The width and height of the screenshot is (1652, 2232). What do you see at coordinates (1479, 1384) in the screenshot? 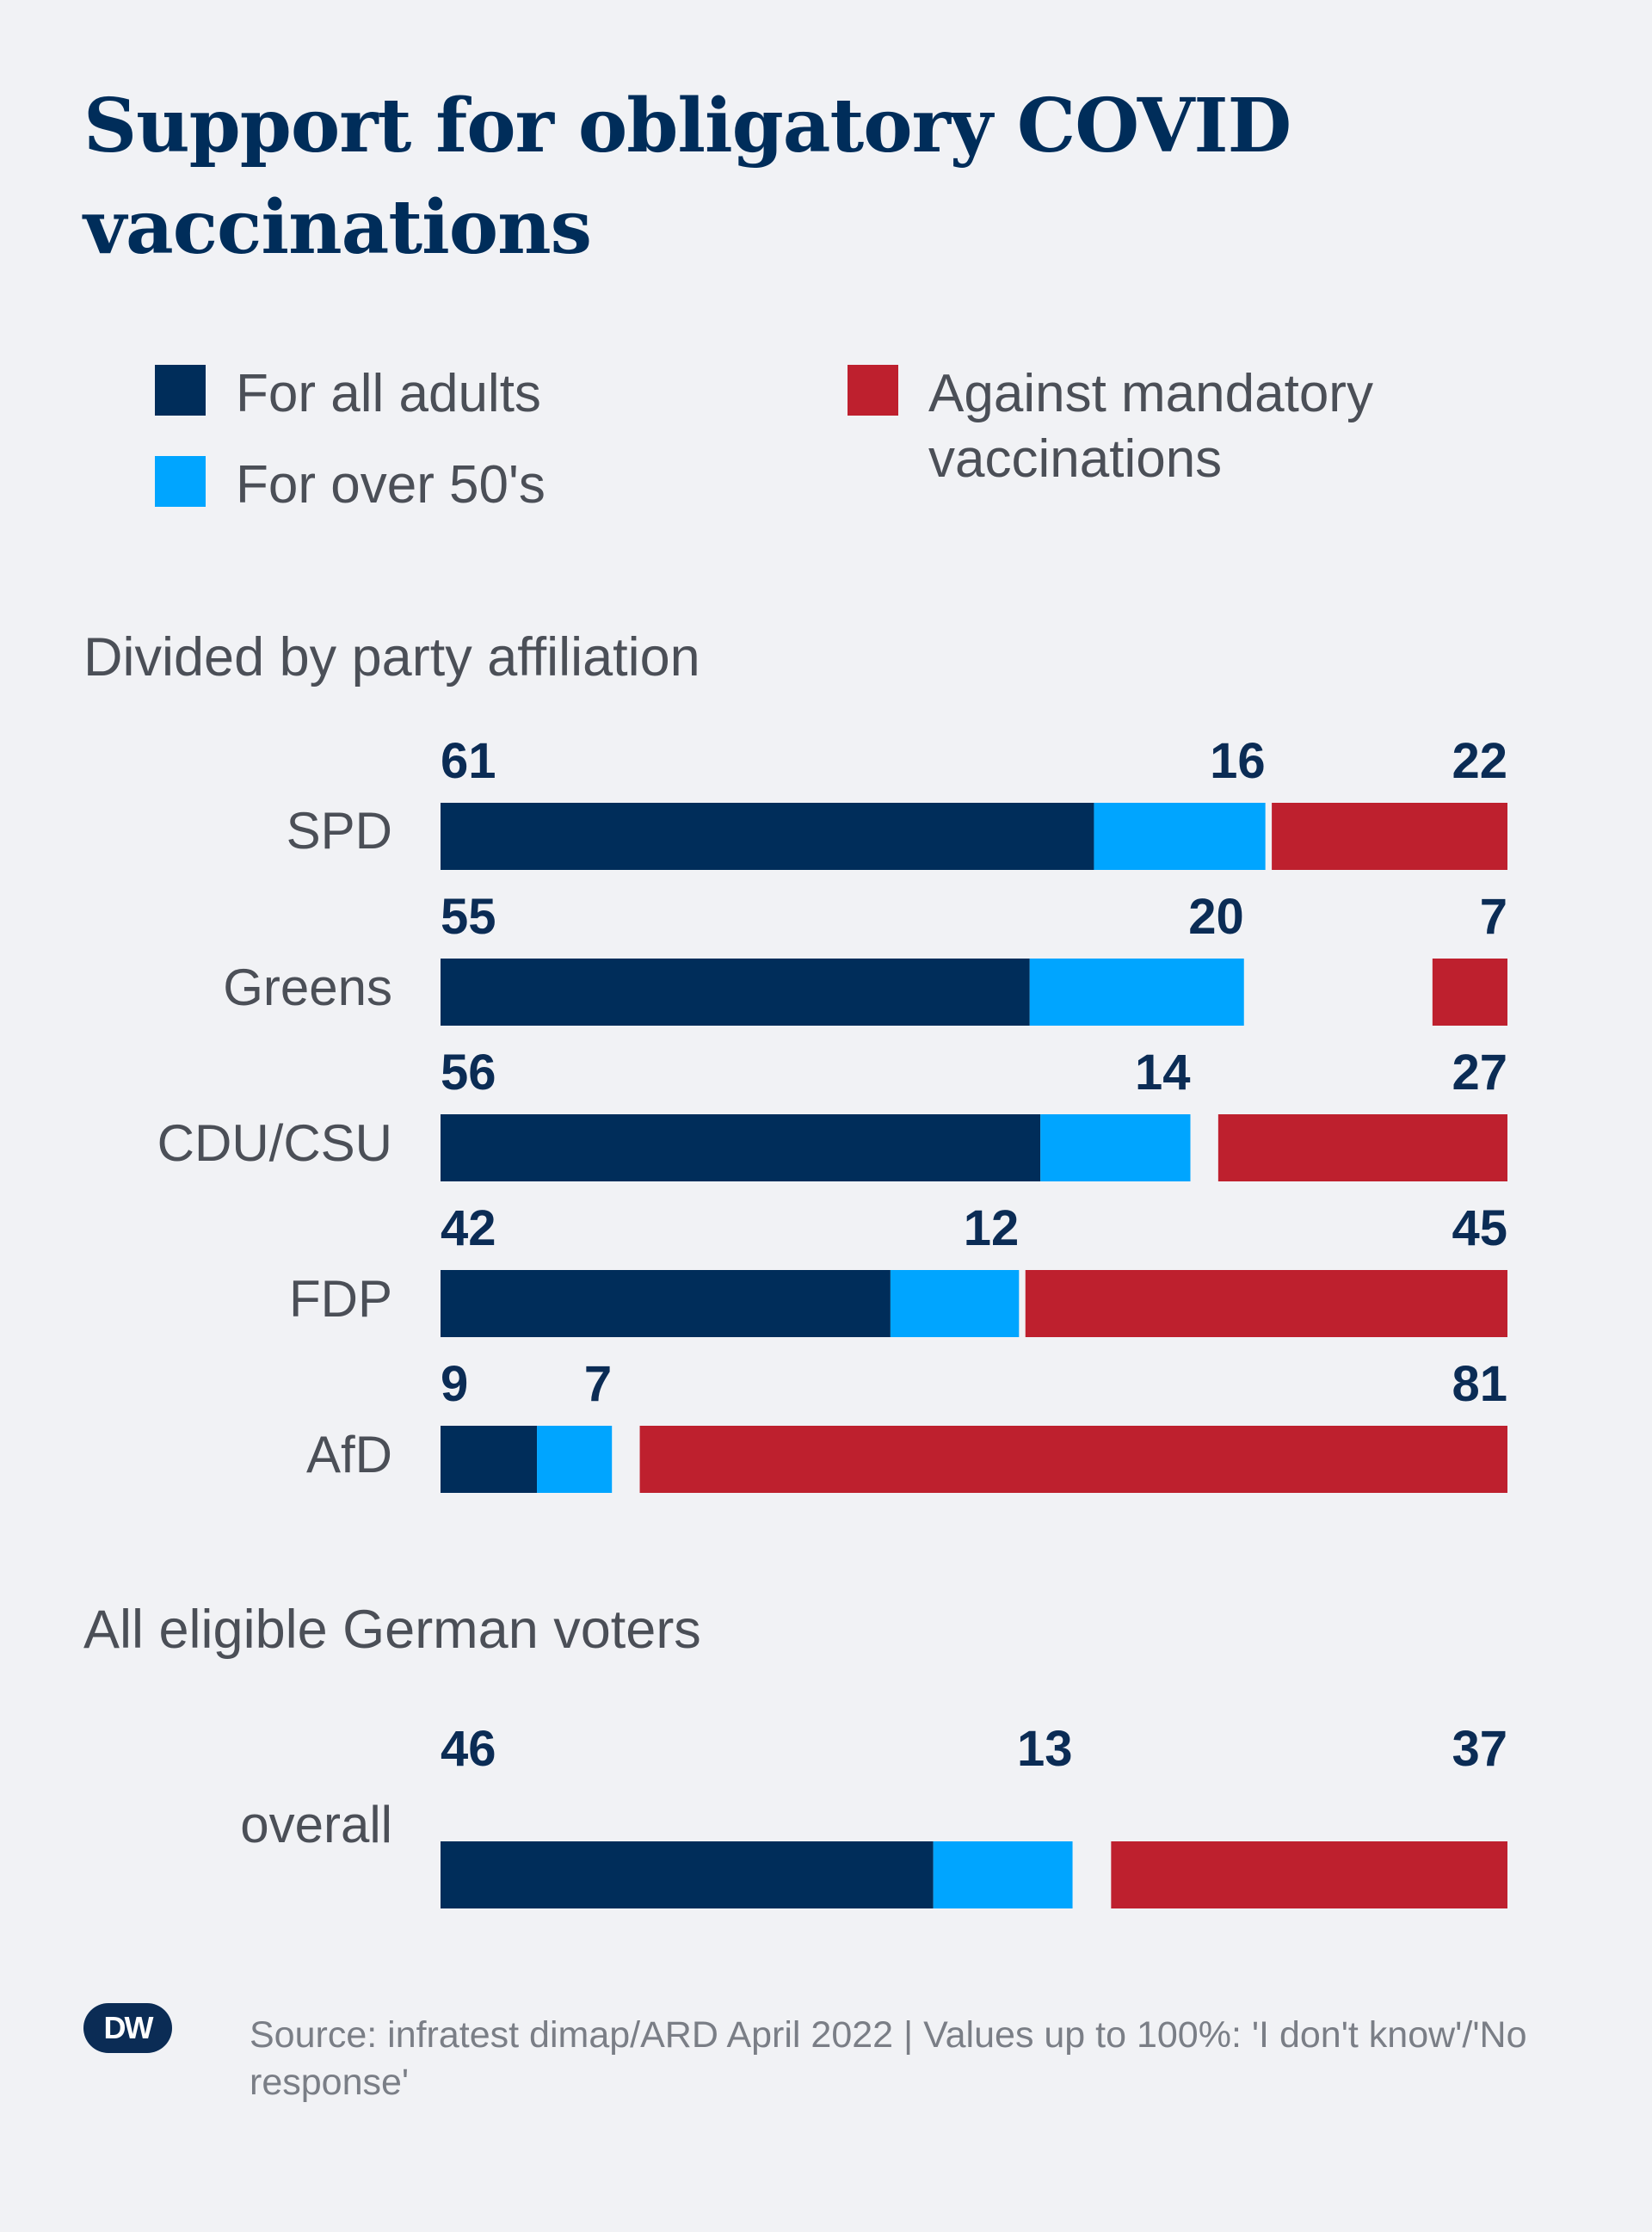
I see `value-label-against-afd: 81` at bounding box center [1479, 1384].